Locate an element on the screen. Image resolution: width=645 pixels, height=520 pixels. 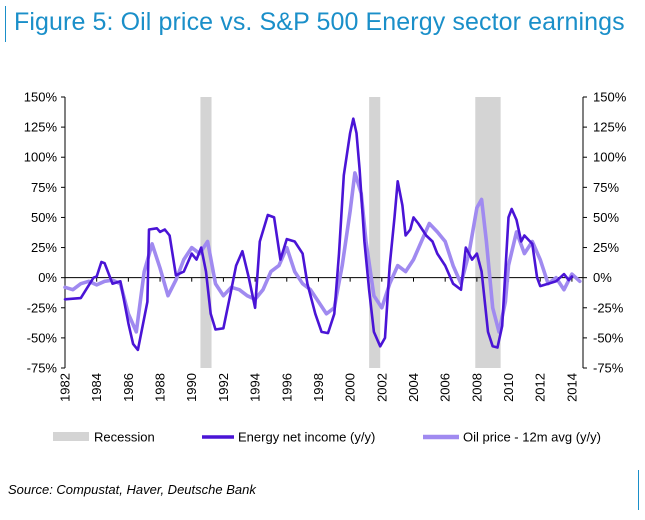
x-tick-label: 1986 is located at coordinates (128, 387).